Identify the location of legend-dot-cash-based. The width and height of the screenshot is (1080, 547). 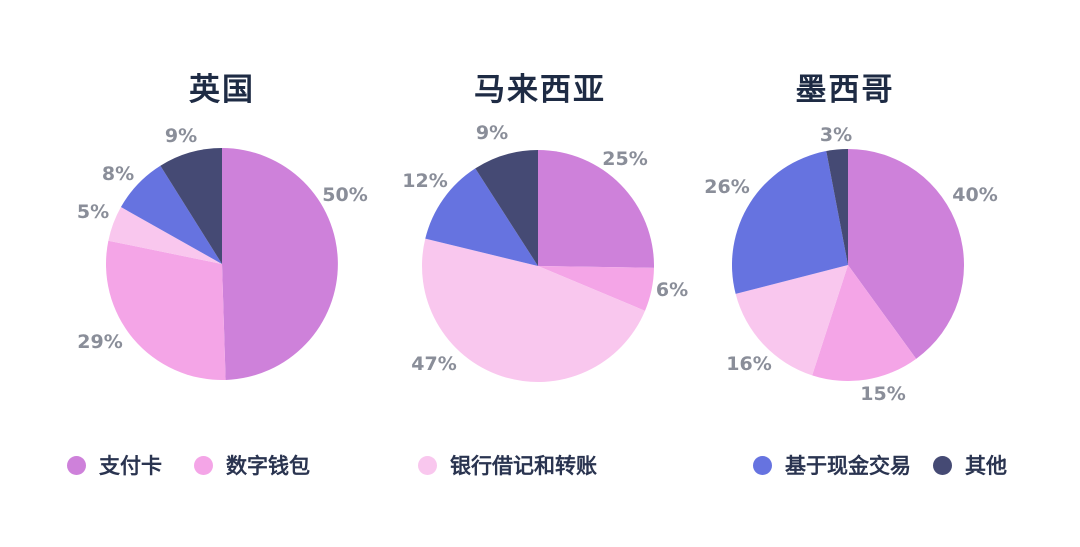
(762, 465).